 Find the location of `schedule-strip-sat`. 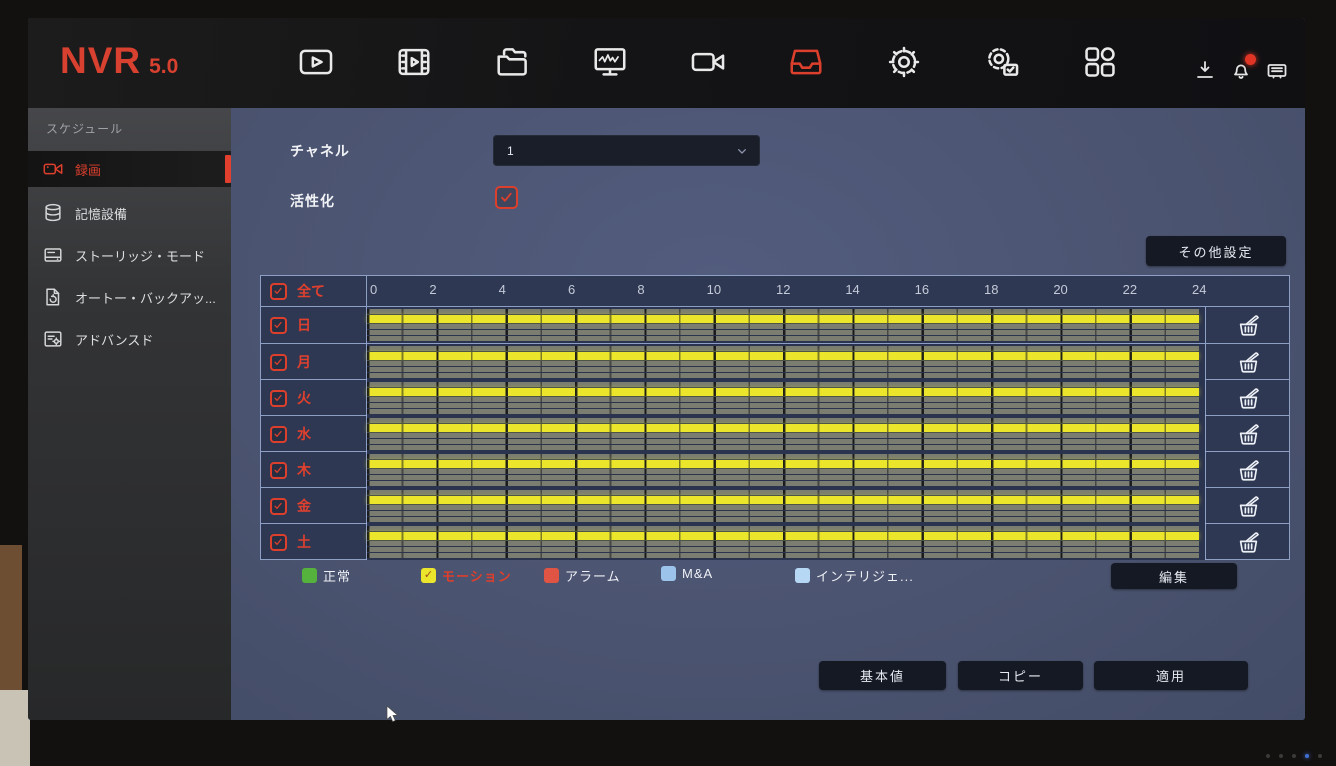

schedule-strip-sat is located at coordinates (786, 542).